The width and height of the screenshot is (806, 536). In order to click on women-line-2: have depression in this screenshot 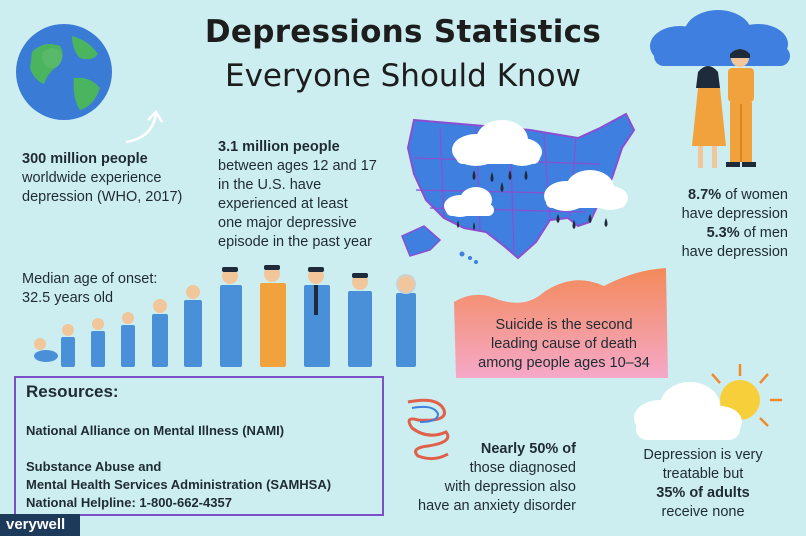, I will do `click(734, 214)`.